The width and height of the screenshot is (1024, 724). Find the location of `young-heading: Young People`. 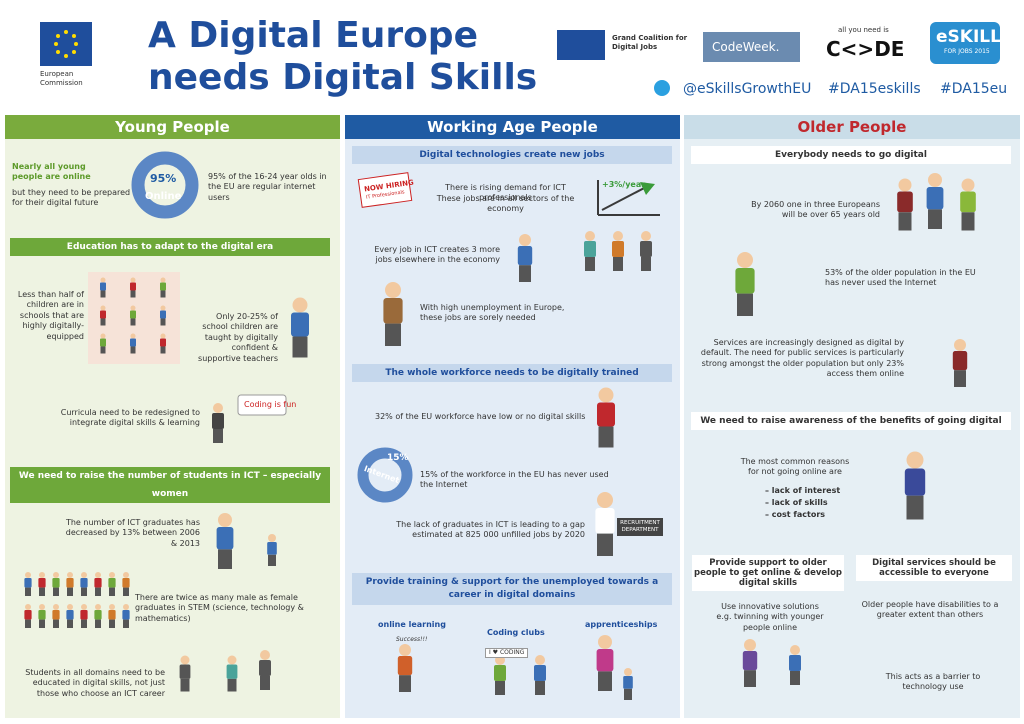

young-heading: Young People is located at coordinates (172, 127).